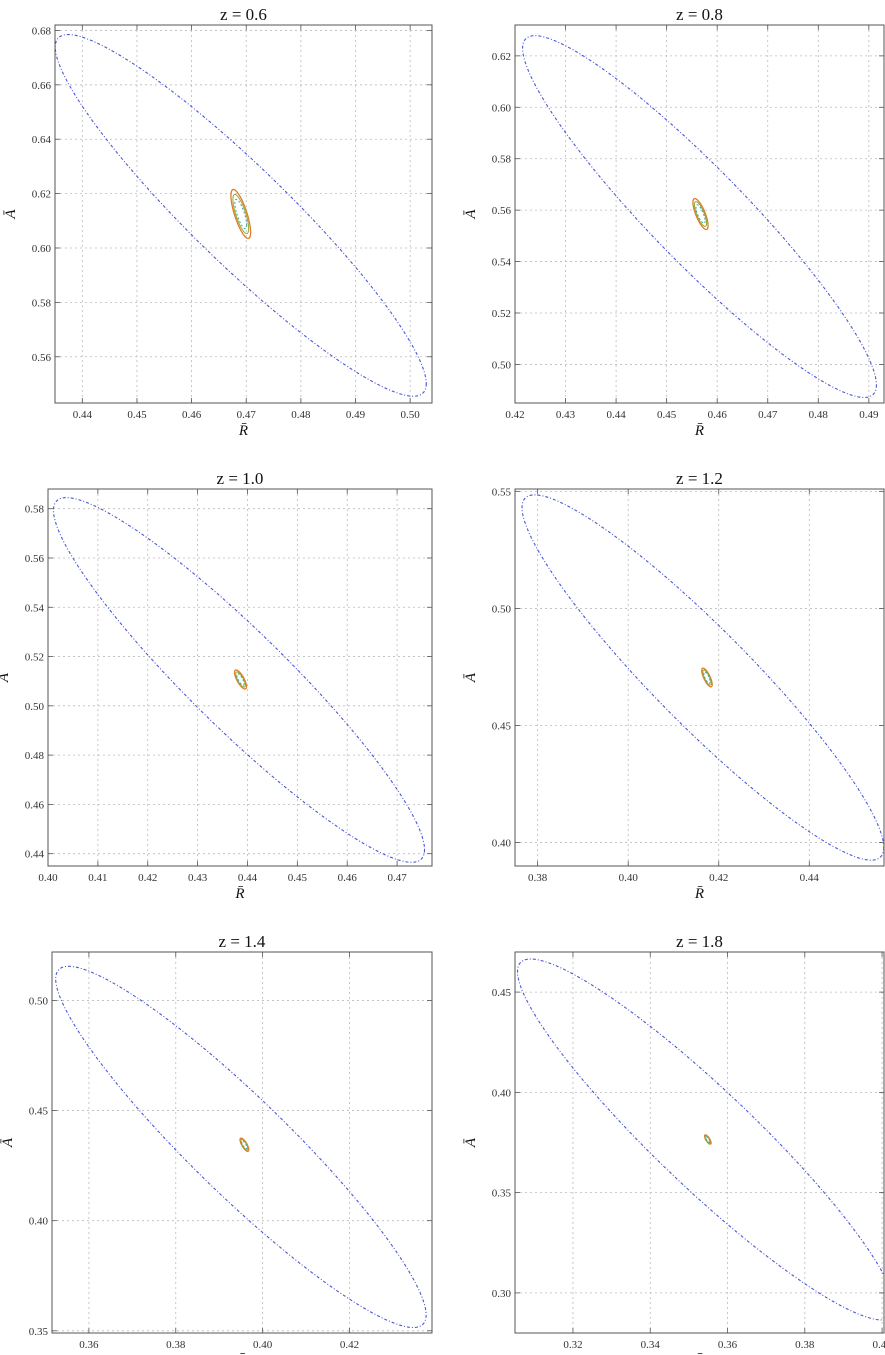 This screenshot has width=885, height=1355. Describe the element at coordinates (699, 941) in the screenshot. I see `chart-title: z = 1.8` at that location.